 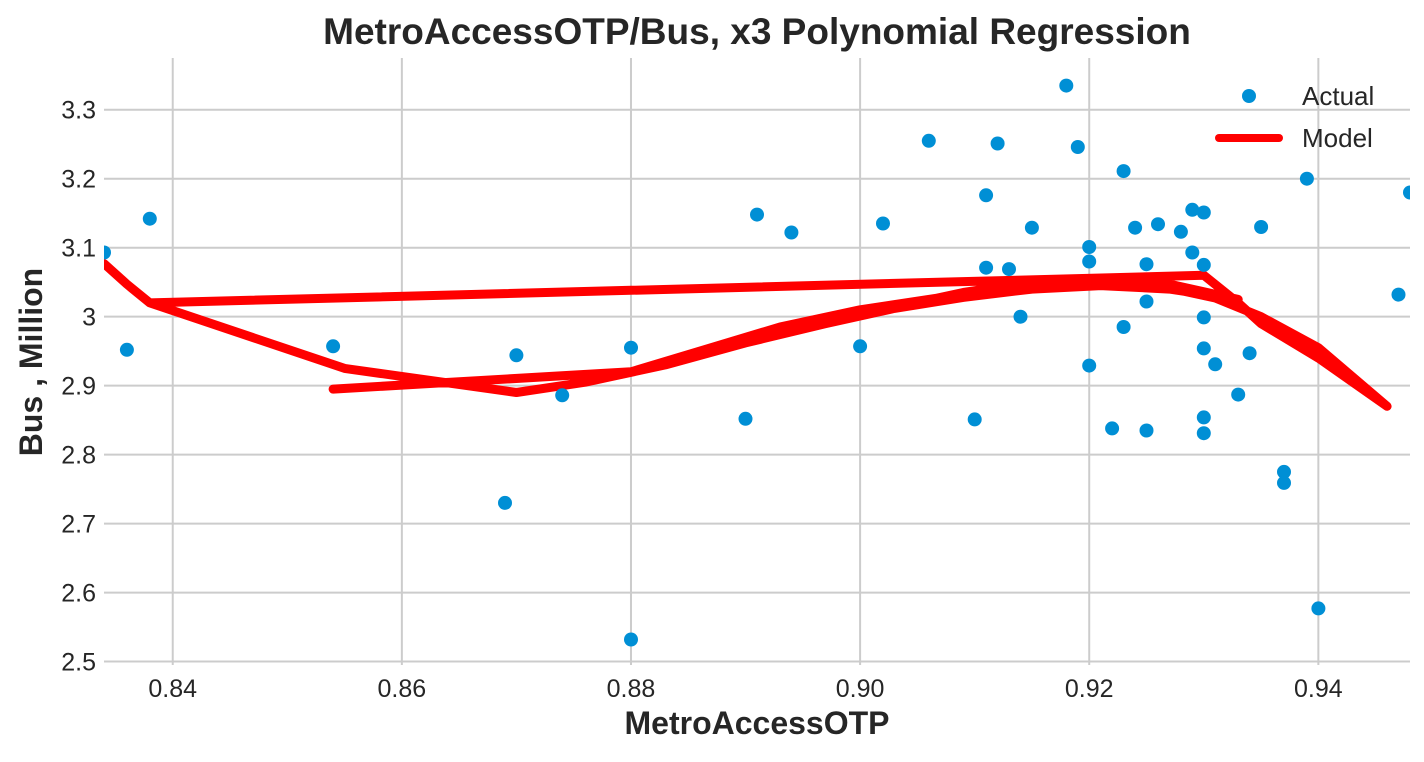 I want to click on x-tick-label: 0.84, so click(x=172, y=689).